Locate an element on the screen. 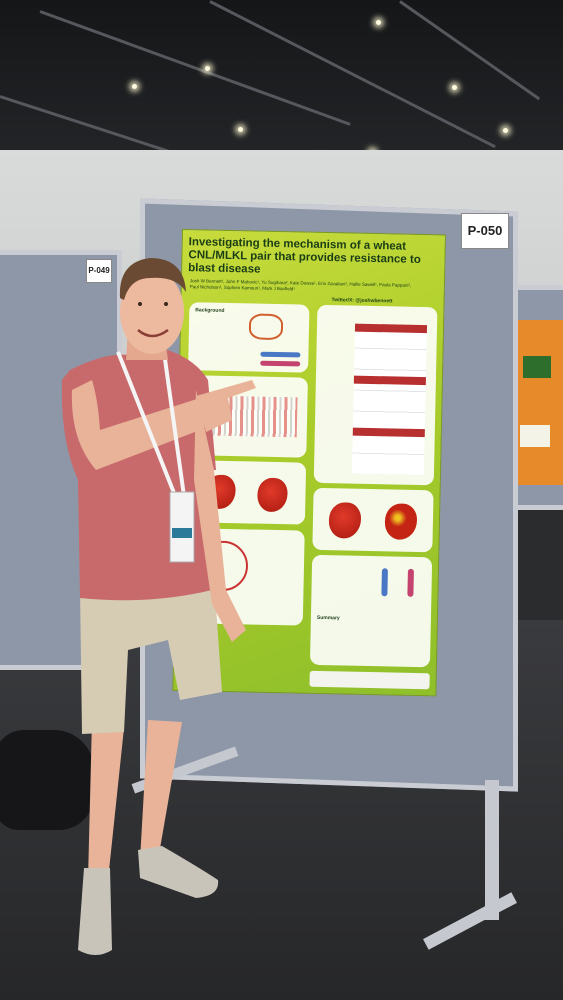 The height and width of the screenshot is (1000, 563). left-shoe is located at coordinates (95, 911).